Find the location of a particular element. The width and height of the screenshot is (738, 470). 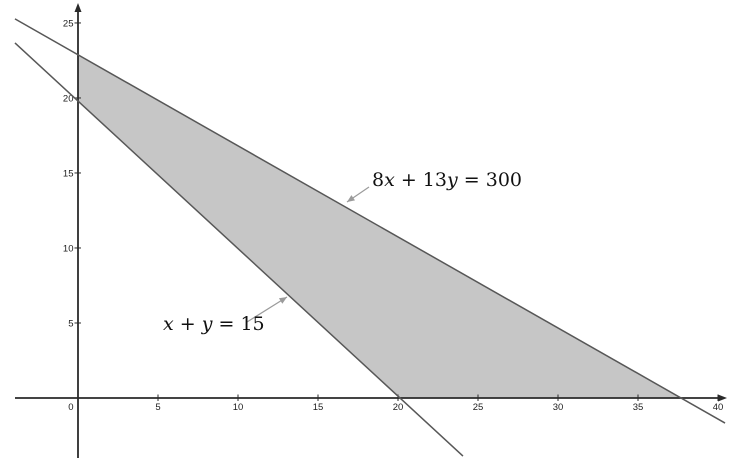

y-tick-label: 25 is located at coordinates (68, 23).